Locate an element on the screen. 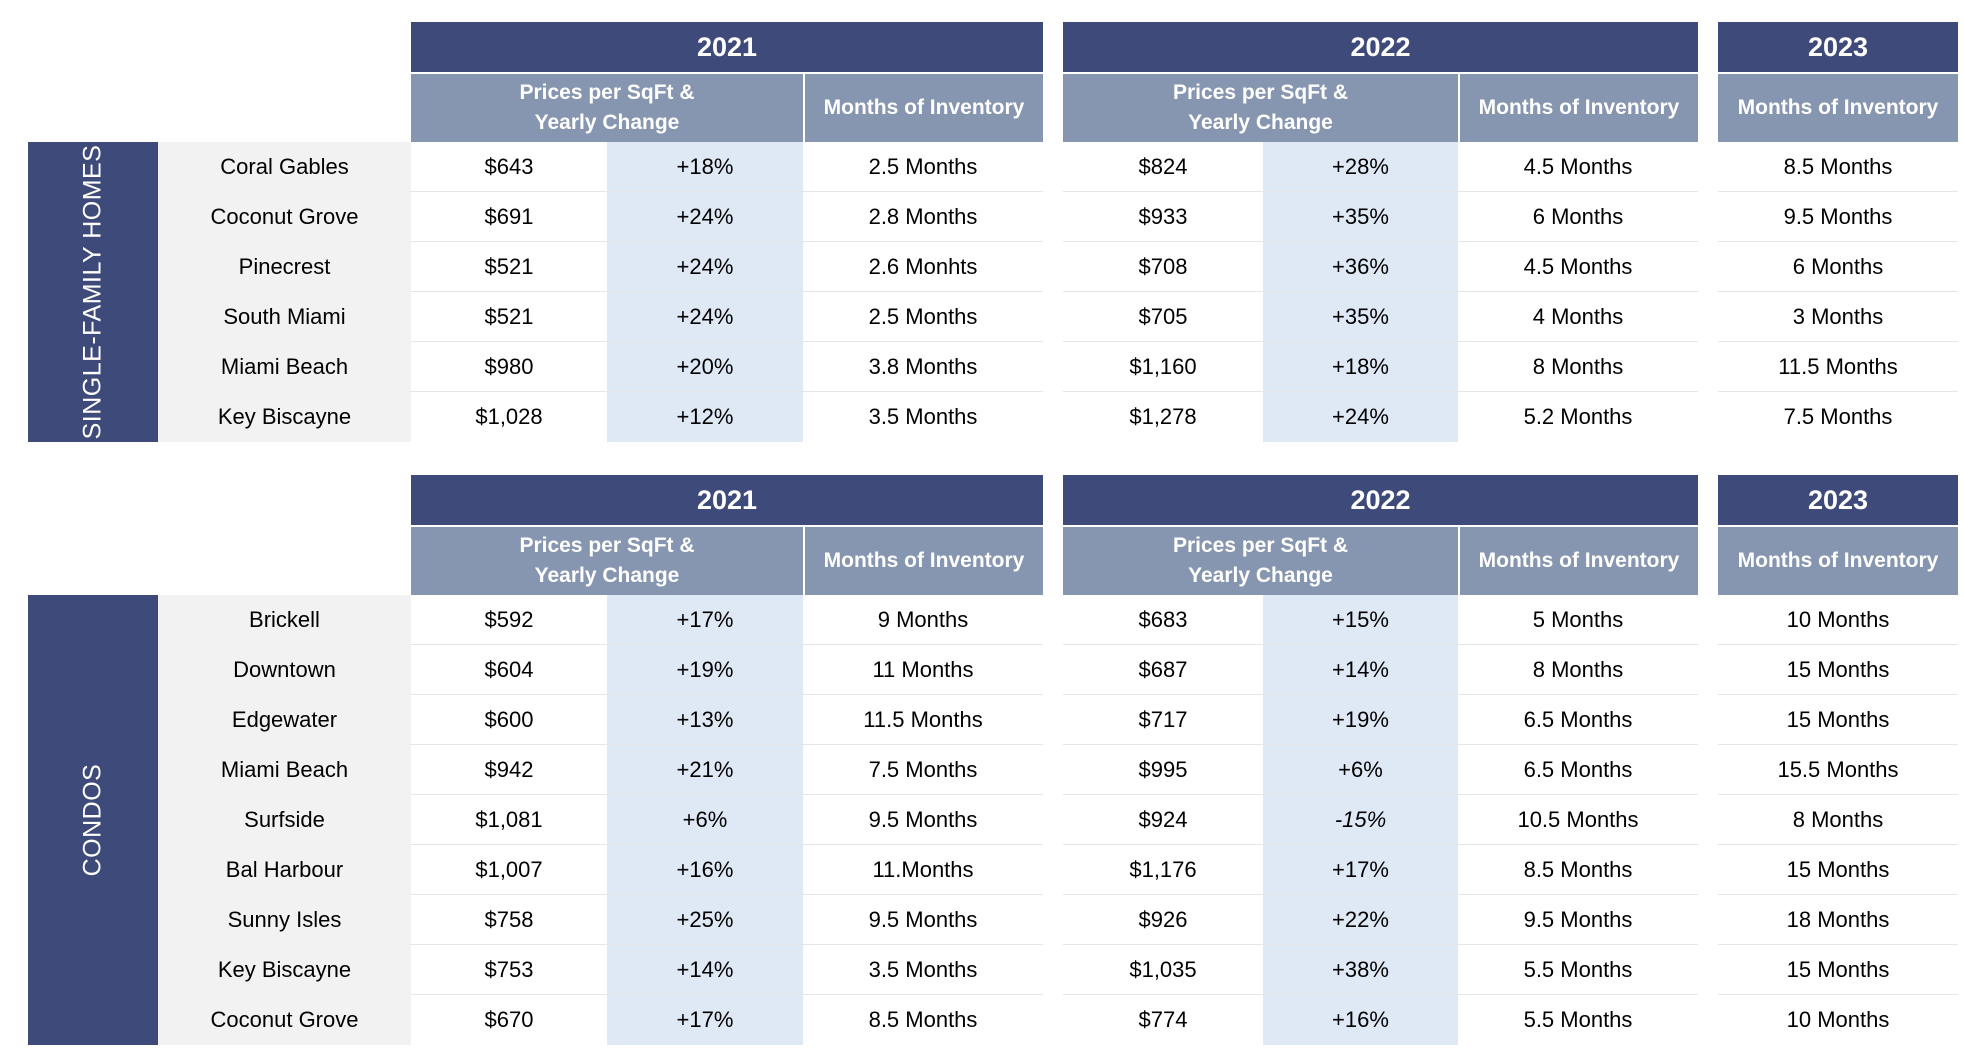  cell-p22: $683 is located at coordinates (1163, 619).